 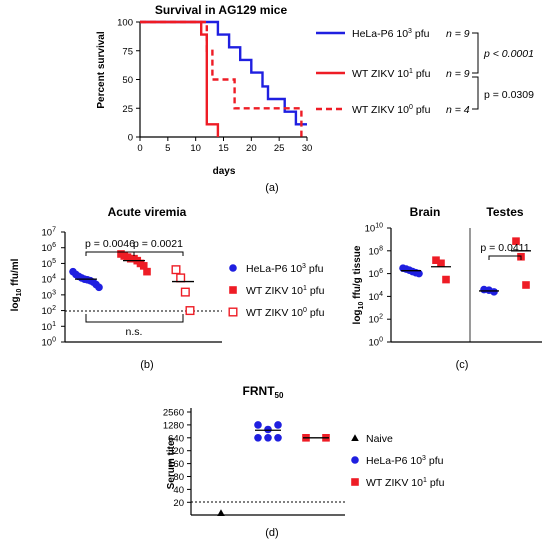 I want to click on panel-a-legend-label-1: HeLa-P6 103 pfu, so click(x=391, y=34).